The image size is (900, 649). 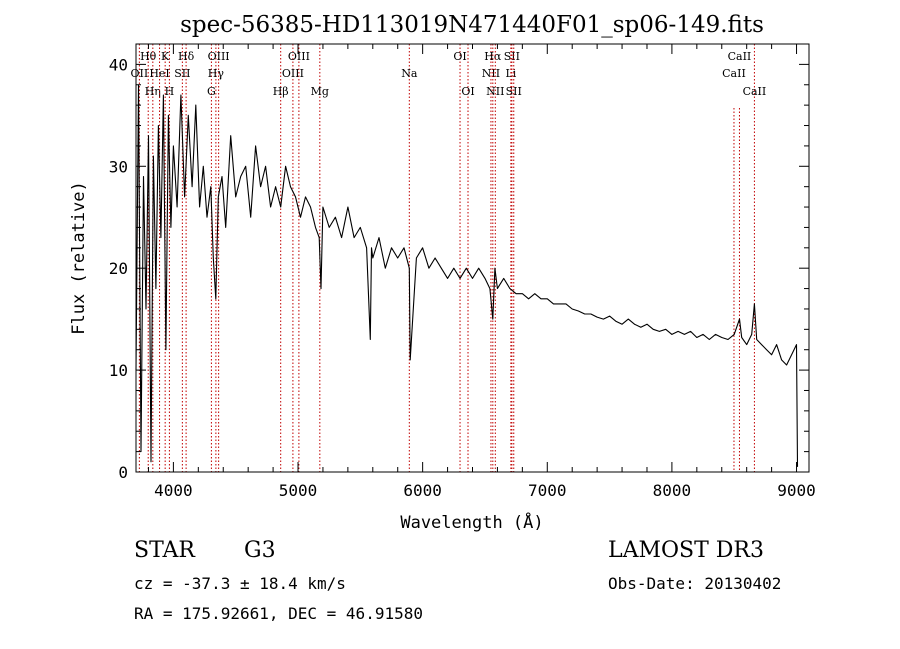 I want to click on spectral-line-label-18: NII, so click(x=491, y=73).